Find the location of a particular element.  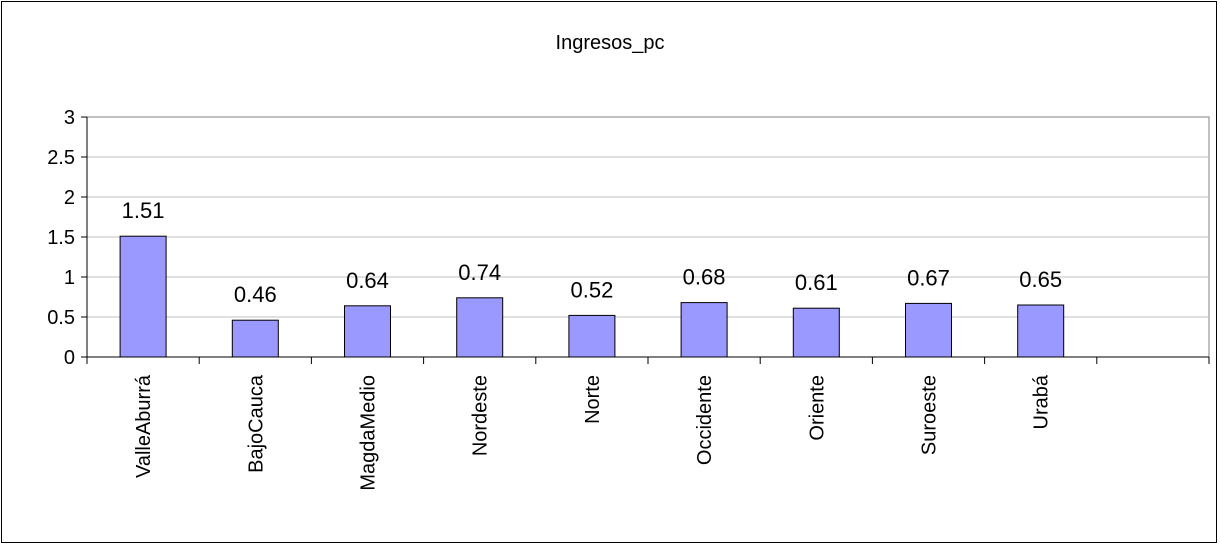

y-tick-labels: 0 0.5 1 1.5 2 2.5 3 is located at coordinates (61, 238).